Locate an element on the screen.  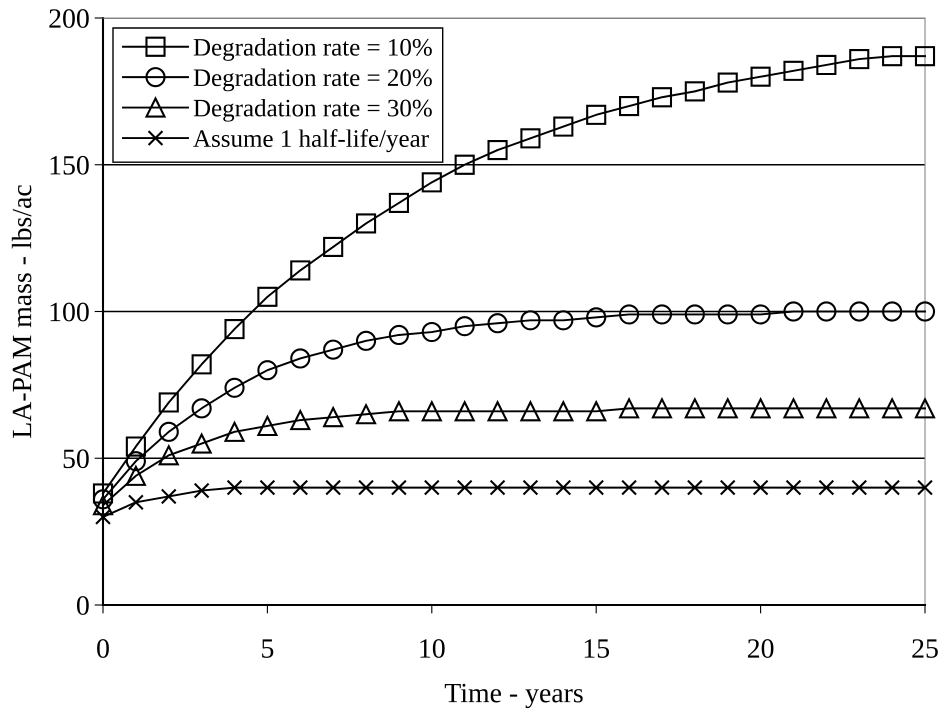
x-tick-label: 20 is located at coordinates (761, 648).